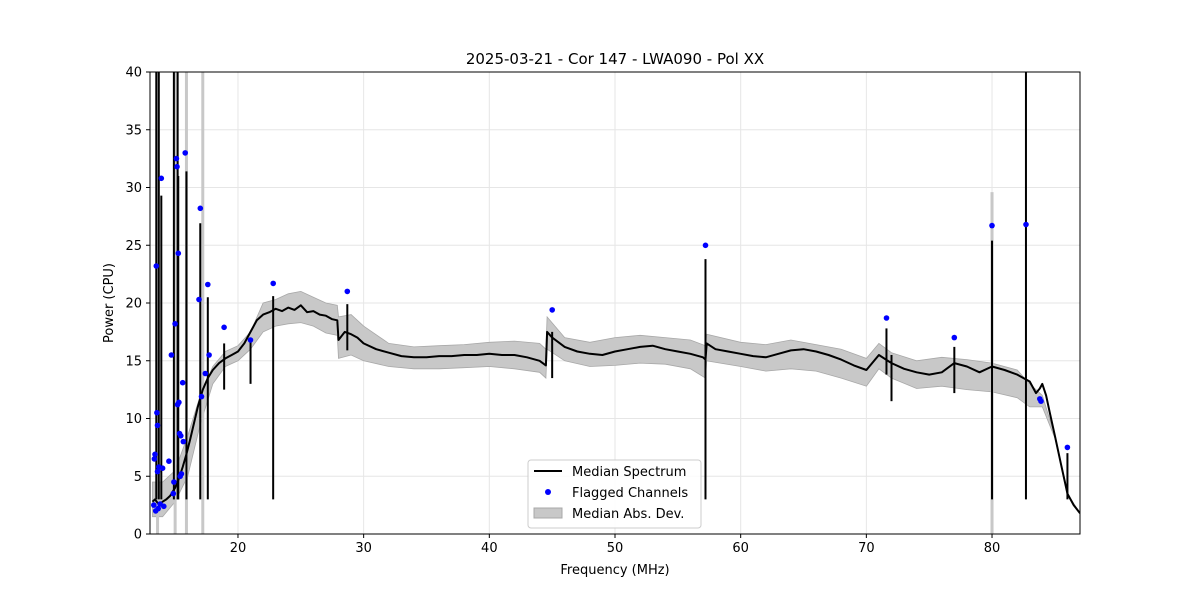  Describe the element at coordinates (740, 548) in the screenshot. I see `x-tick-label: 60` at that location.